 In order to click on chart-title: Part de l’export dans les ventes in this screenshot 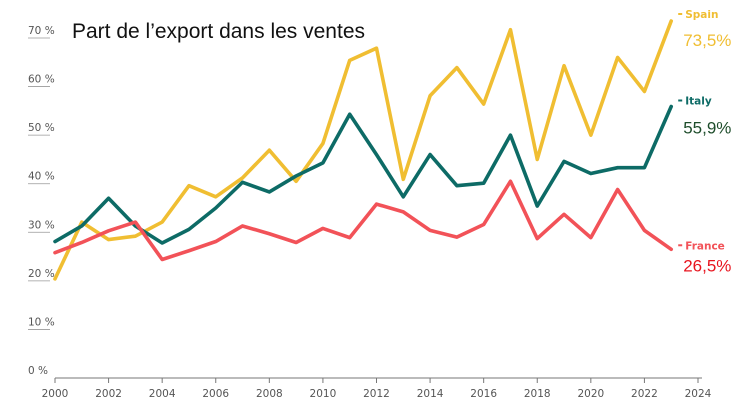, I will do `click(218, 31)`.